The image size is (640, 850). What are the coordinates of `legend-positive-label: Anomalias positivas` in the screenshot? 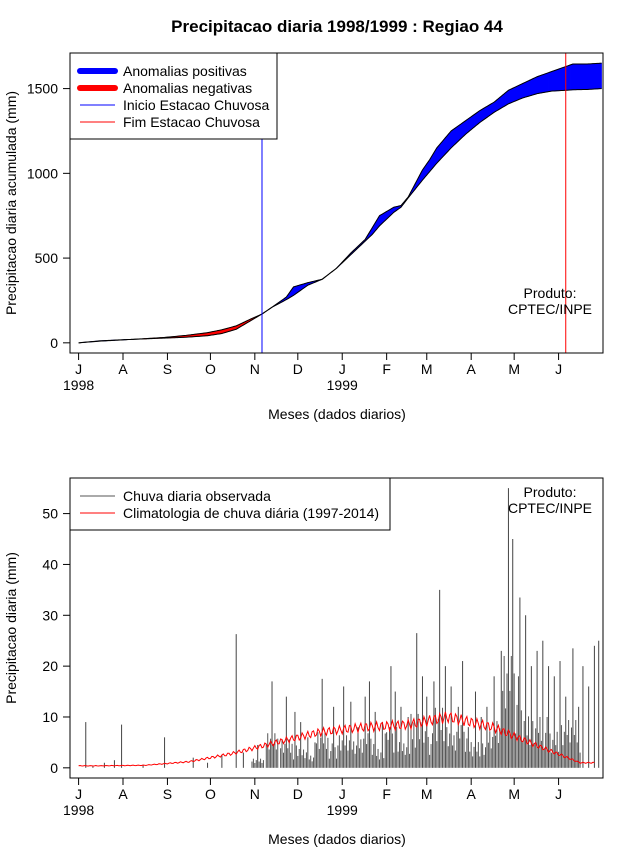 It's located at (185, 71).